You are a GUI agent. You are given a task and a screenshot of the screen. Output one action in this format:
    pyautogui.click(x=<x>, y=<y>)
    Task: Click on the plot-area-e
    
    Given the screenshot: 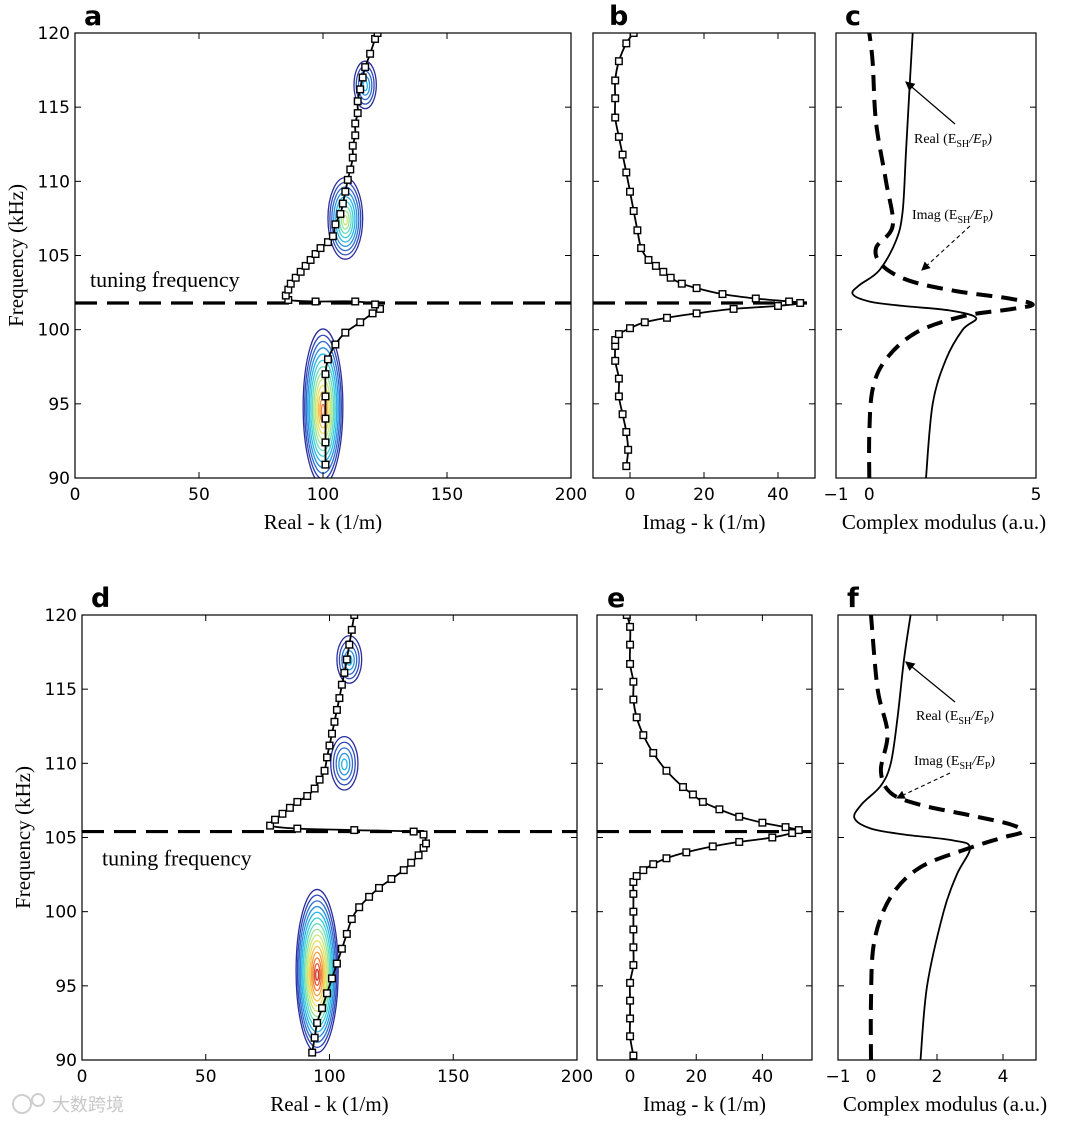 What is the action you would take?
    pyautogui.click(x=704, y=837)
    